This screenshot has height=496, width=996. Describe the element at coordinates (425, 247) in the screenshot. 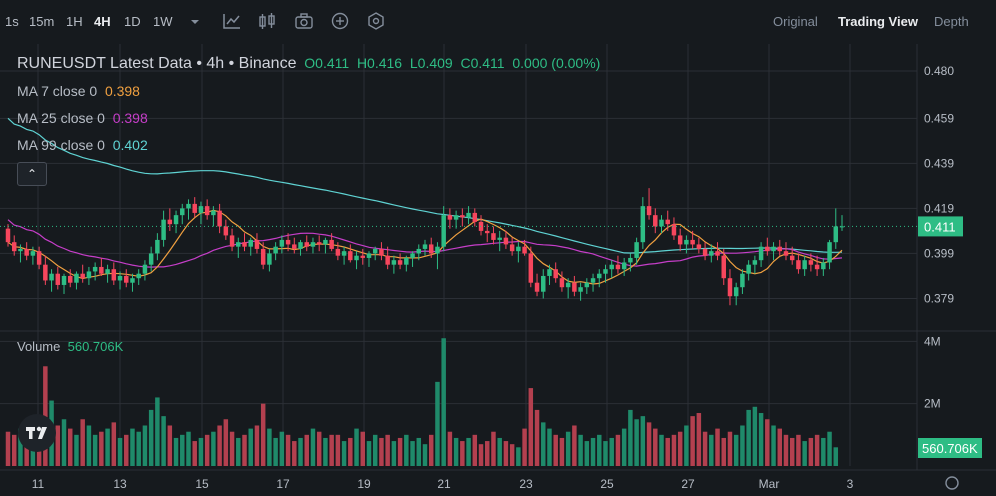

I see `ma7-line` at that location.